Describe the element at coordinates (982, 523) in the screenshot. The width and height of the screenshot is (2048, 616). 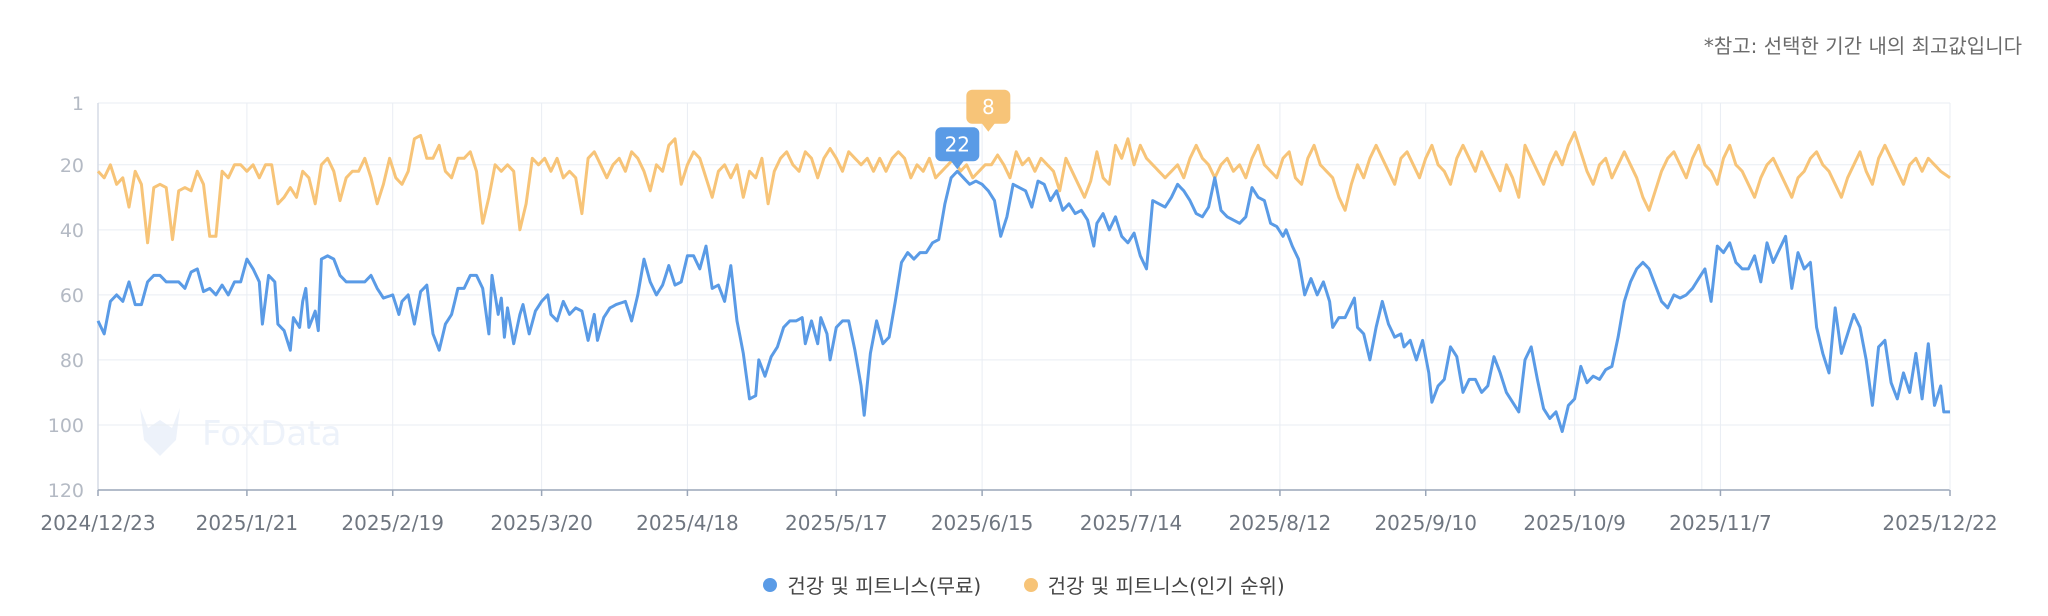
I see `x-tick-label: 2025/6/15` at that location.